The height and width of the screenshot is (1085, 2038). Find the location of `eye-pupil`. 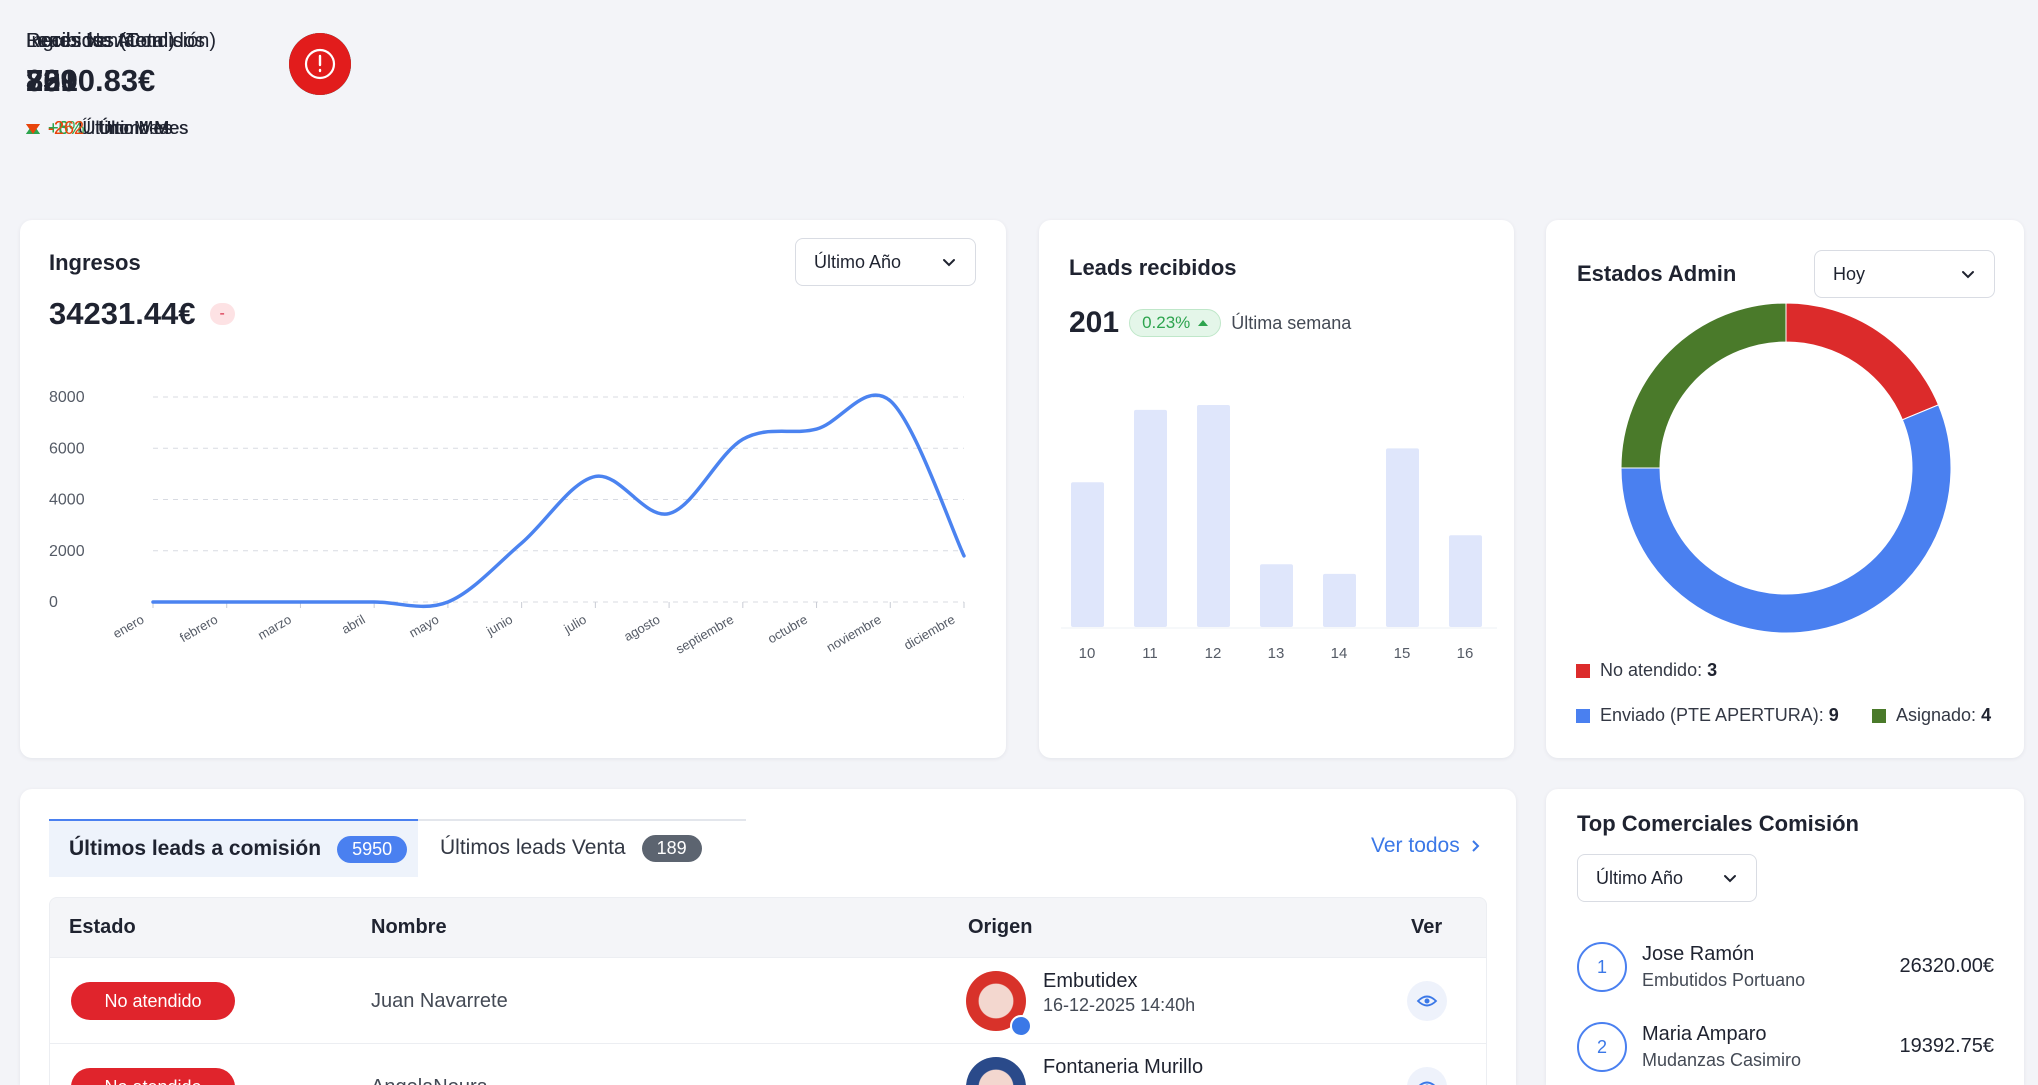

eye-pupil is located at coordinates (1427, 1001).